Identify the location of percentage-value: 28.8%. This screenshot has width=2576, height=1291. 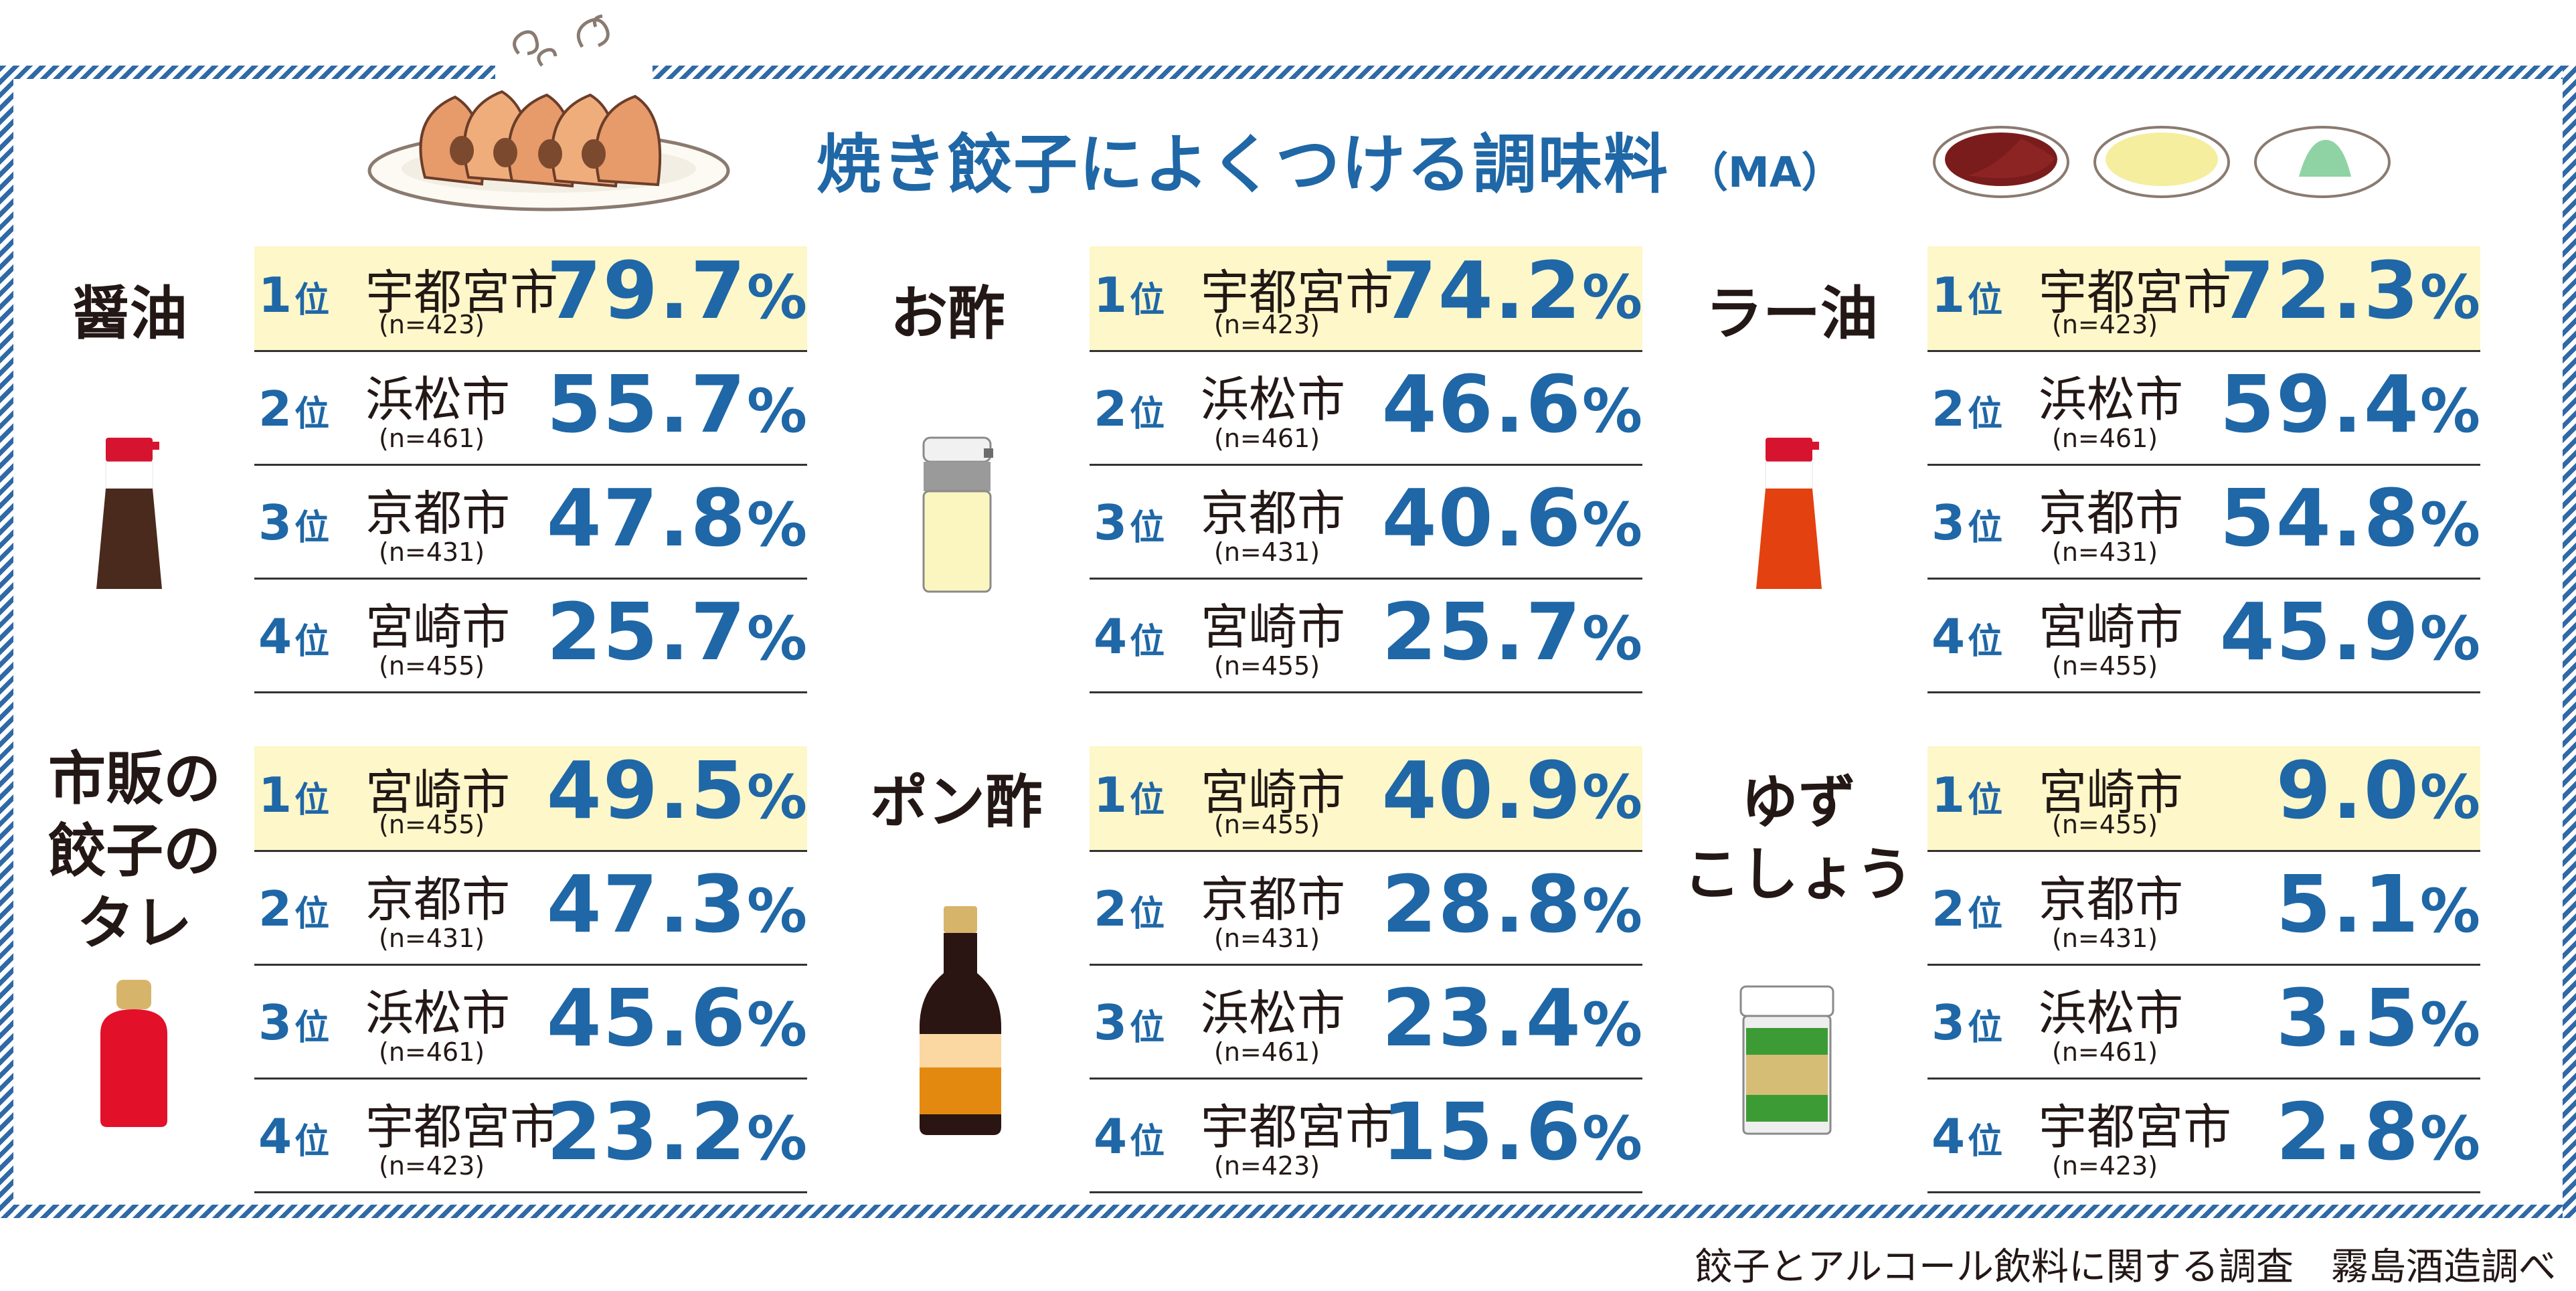
(1512, 904).